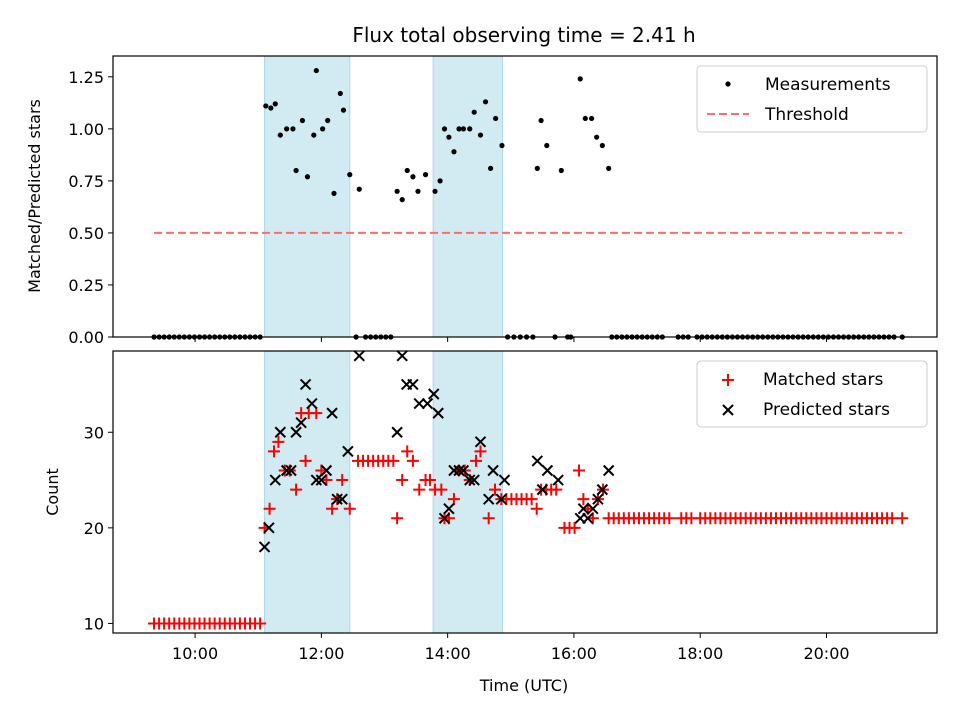  I want to click on y-tick-label: 30, so click(94, 432).